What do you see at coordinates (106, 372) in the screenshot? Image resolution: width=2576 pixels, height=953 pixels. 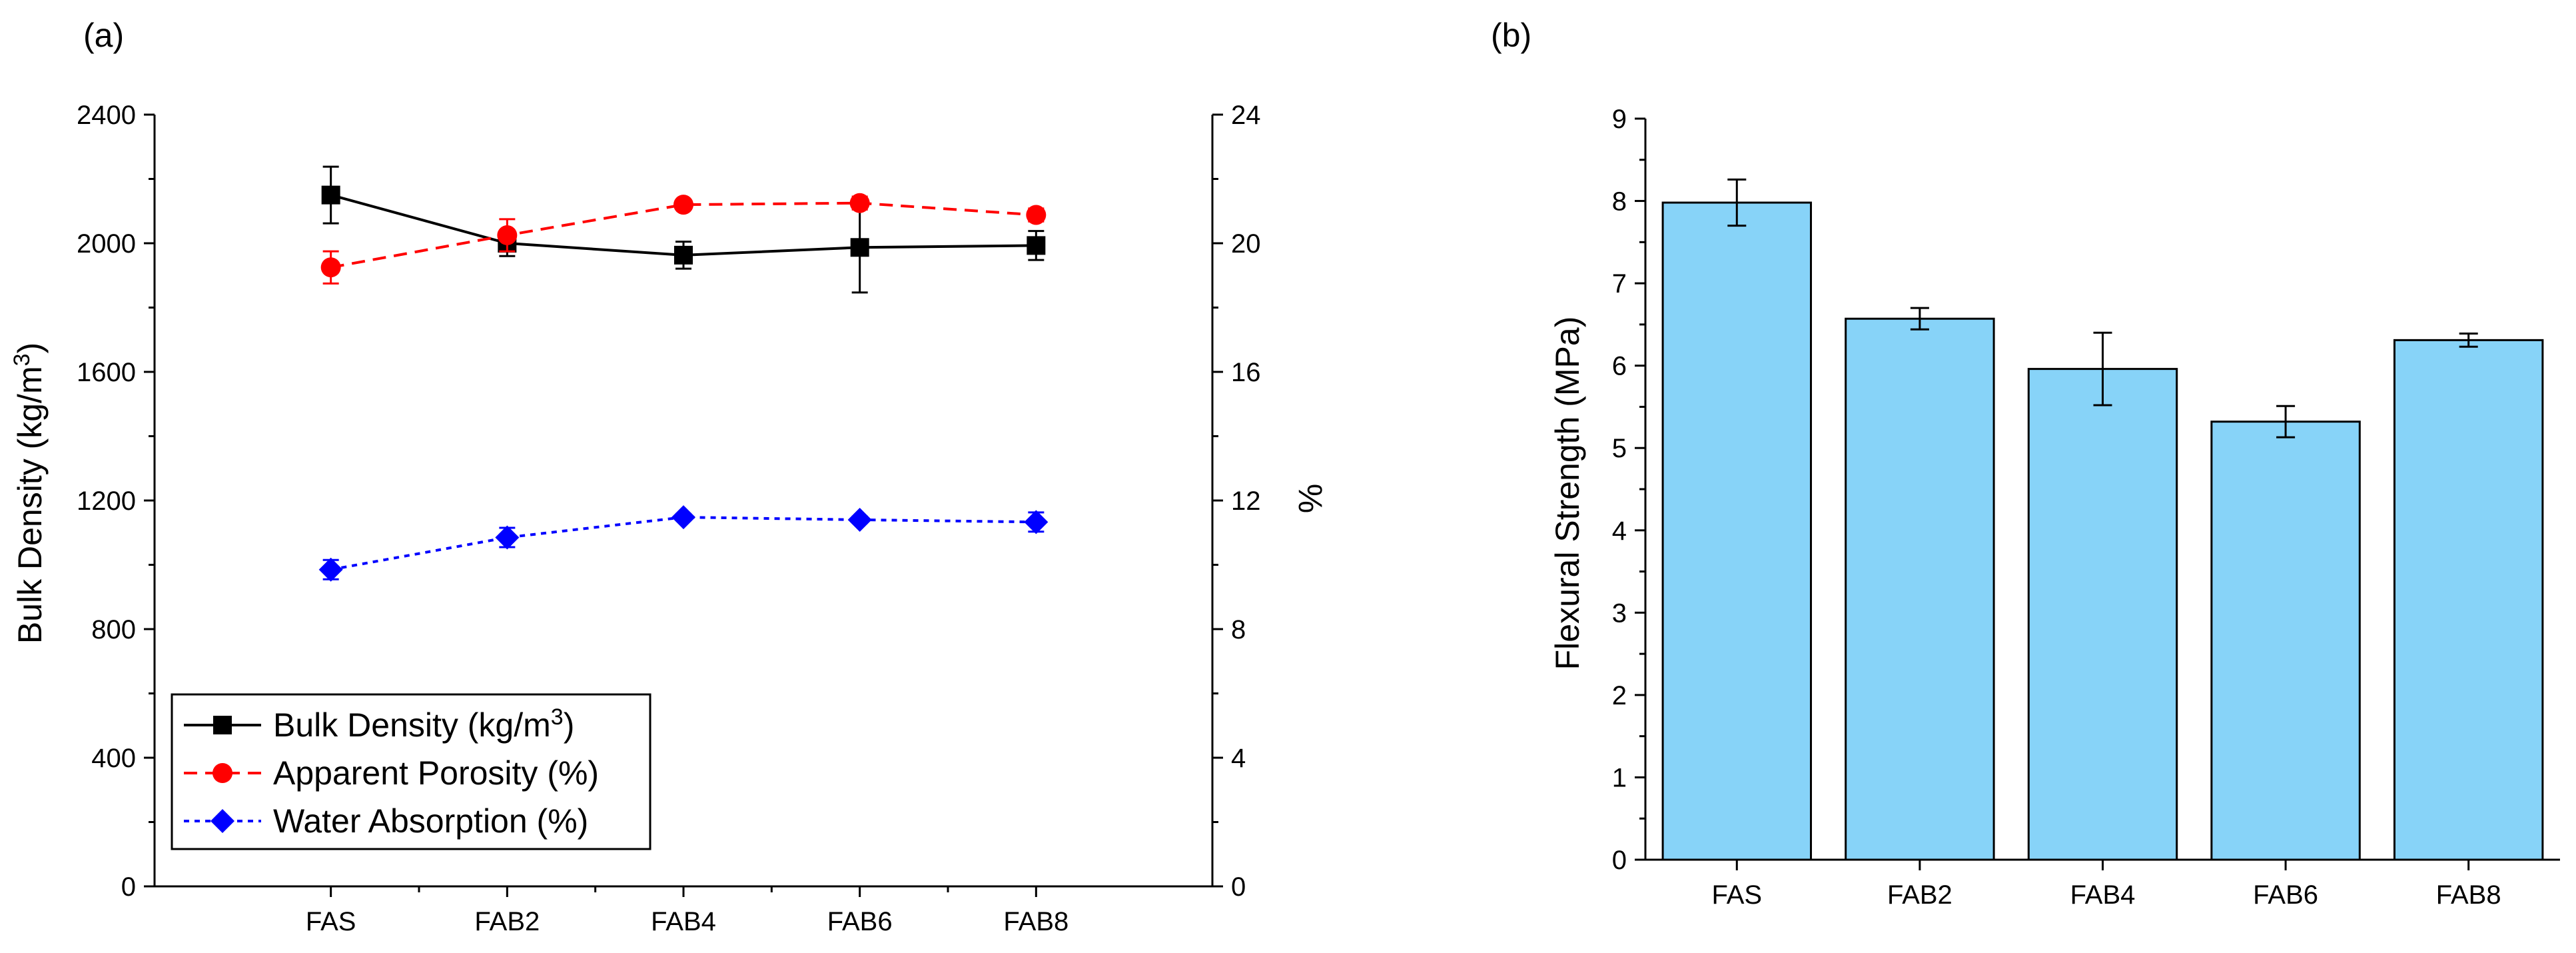 I see `left-tick-label: 1600` at bounding box center [106, 372].